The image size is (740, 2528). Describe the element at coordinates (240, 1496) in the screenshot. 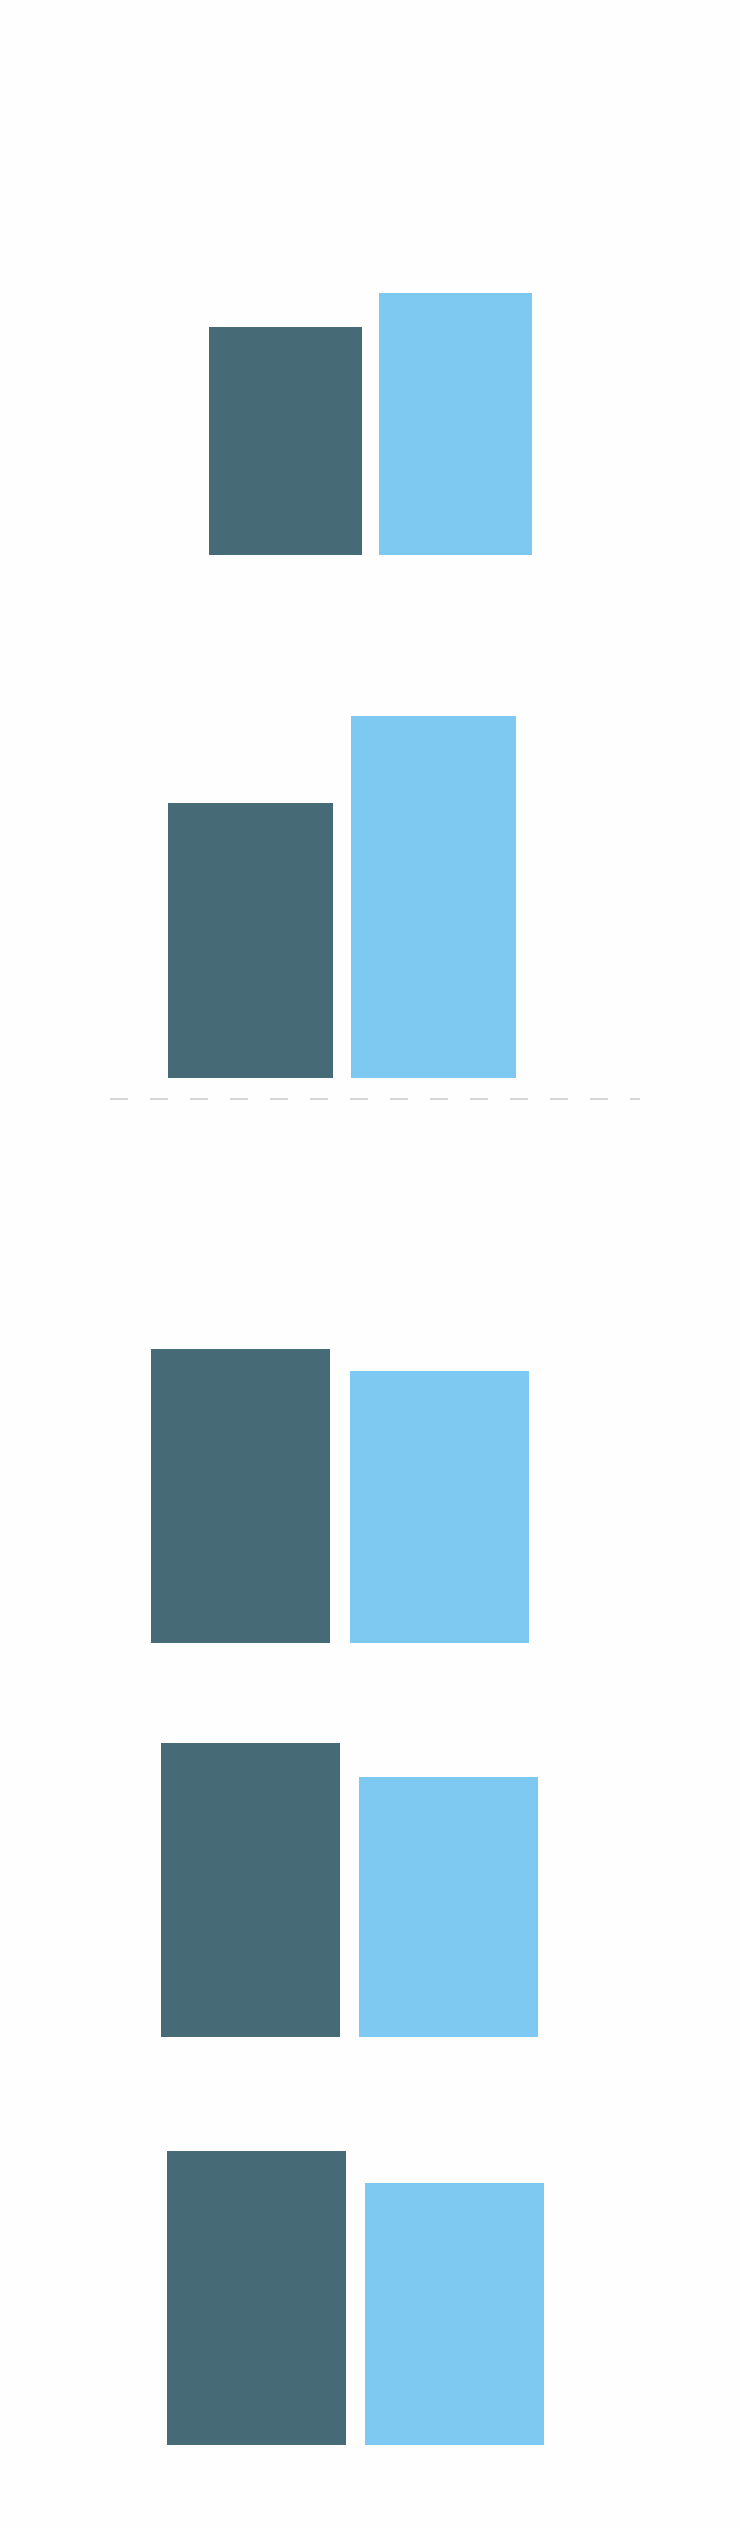

I see `bar-chart3-series1` at that location.